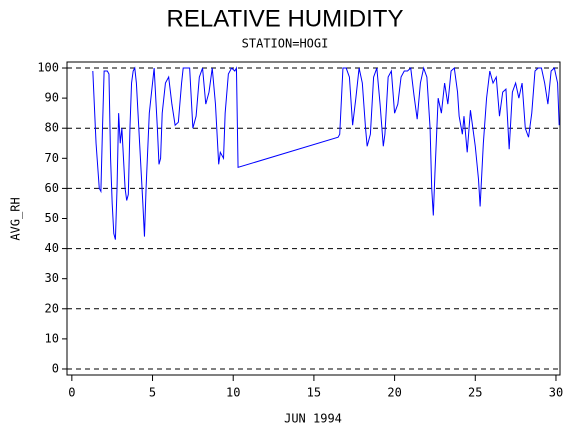 The width and height of the screenshot is (570, 430). I want to click on x-tick-label: 30, so click(556, 393).